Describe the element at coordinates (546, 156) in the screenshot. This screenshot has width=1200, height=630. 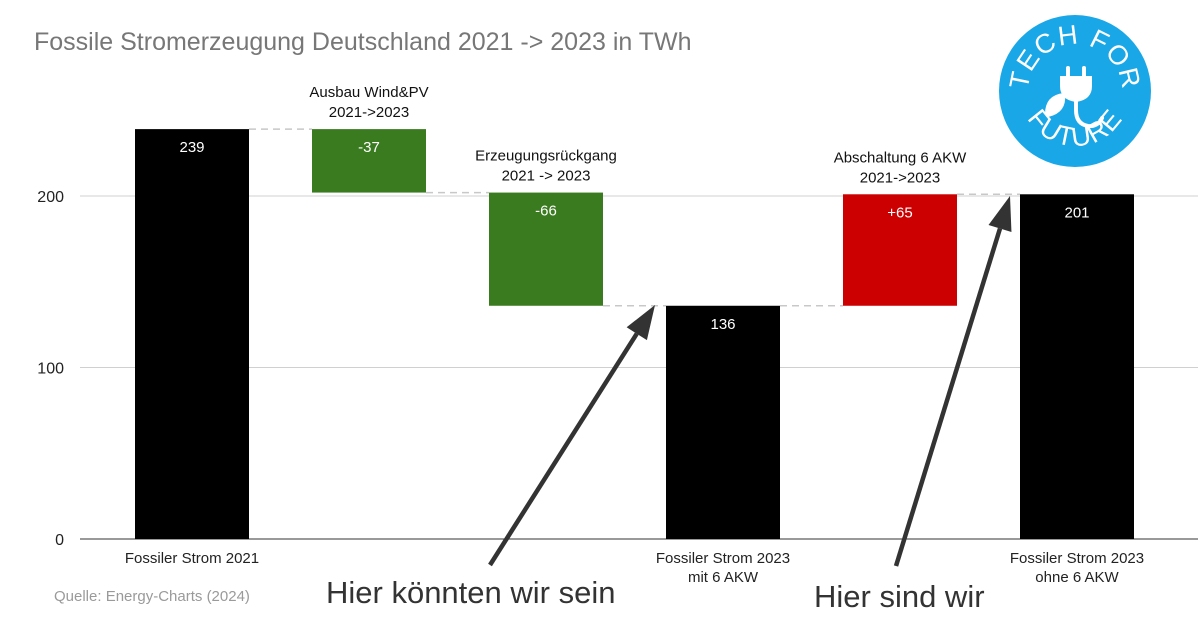
I see `step-label: Erzeugungsrückgang` at that location.